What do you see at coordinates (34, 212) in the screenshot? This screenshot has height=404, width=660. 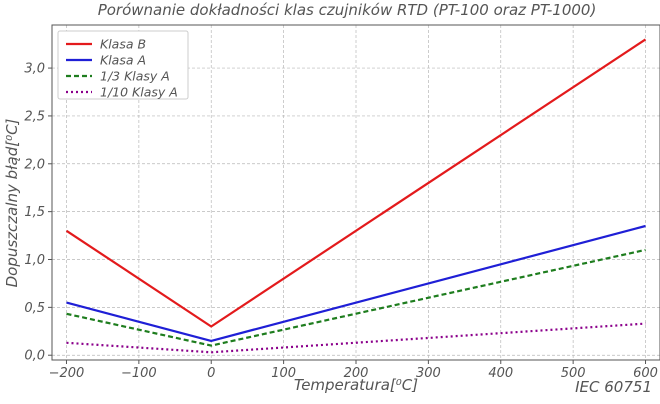 I see `y-tick-label: 1,5` at bounding box center [34, 212].